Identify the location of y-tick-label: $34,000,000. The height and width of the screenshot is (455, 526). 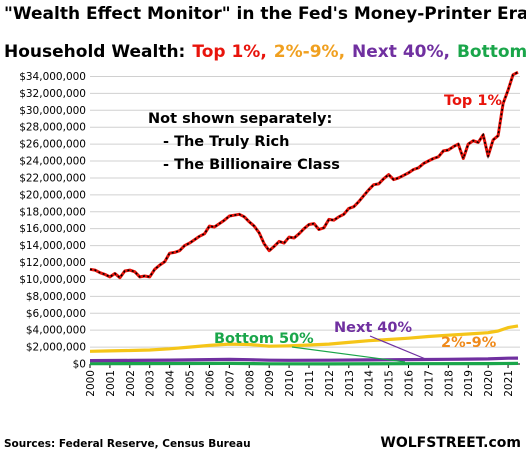
(52, 77).